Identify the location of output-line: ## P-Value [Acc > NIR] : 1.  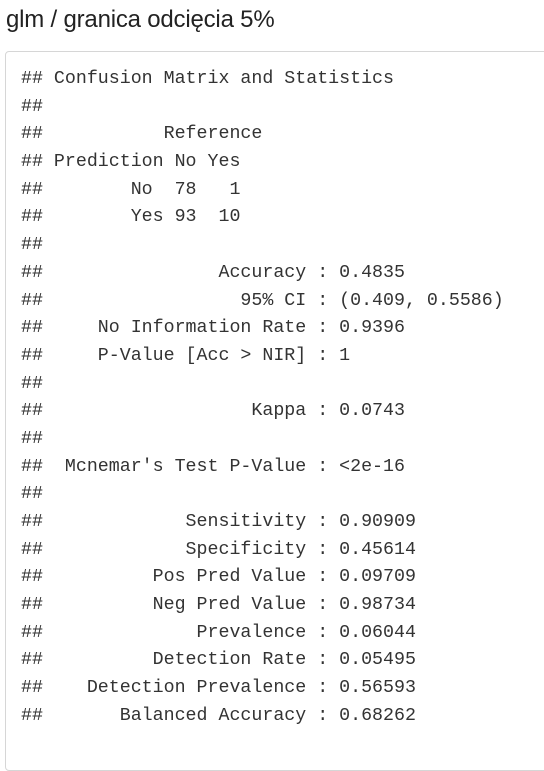
(186, 355).